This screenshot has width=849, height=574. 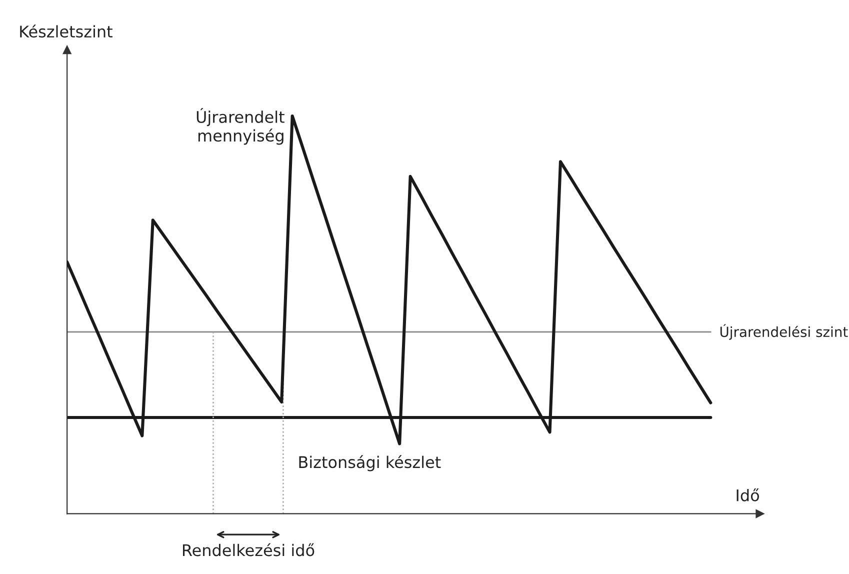 I want to click on annotation: Újrarendelt mennyiség, so click(x=240, y=126).